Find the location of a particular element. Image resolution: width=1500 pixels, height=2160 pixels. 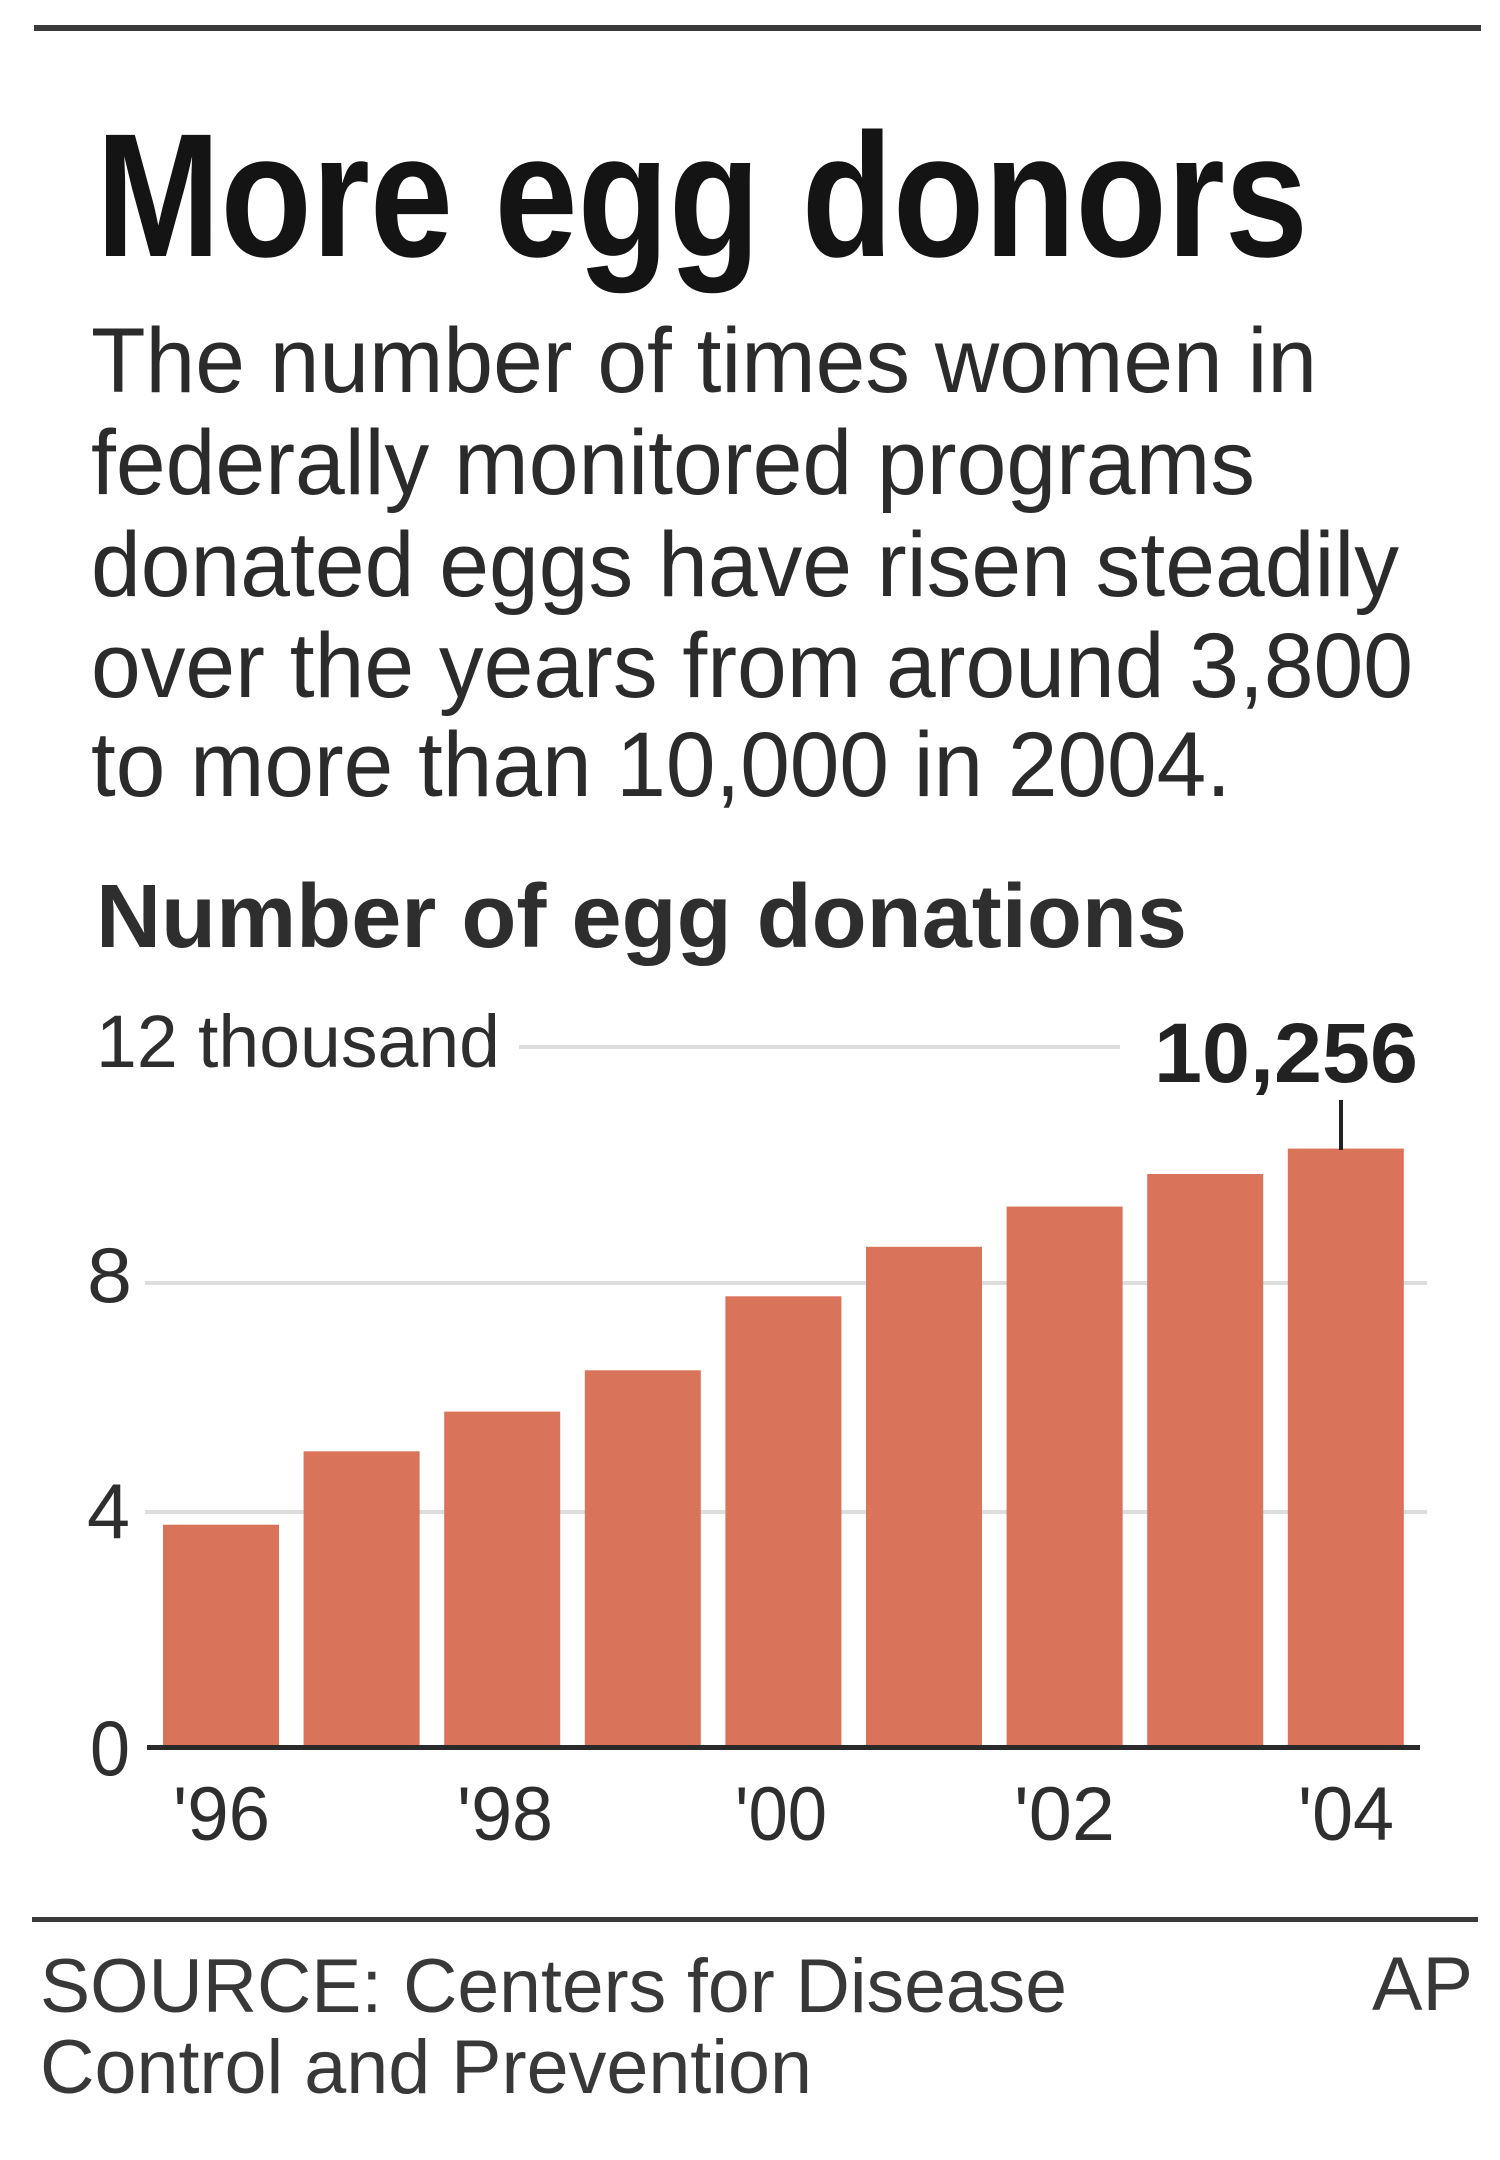

bar-1999 is located at coordinates (642, 1558).